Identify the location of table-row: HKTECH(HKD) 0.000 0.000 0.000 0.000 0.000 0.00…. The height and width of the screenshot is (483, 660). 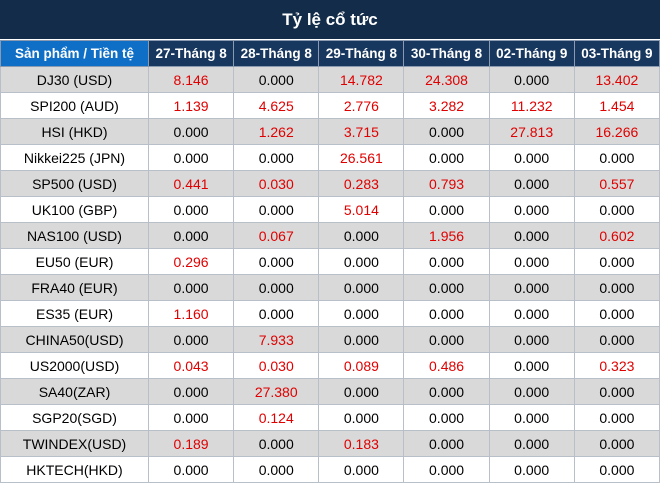
(330, 469).